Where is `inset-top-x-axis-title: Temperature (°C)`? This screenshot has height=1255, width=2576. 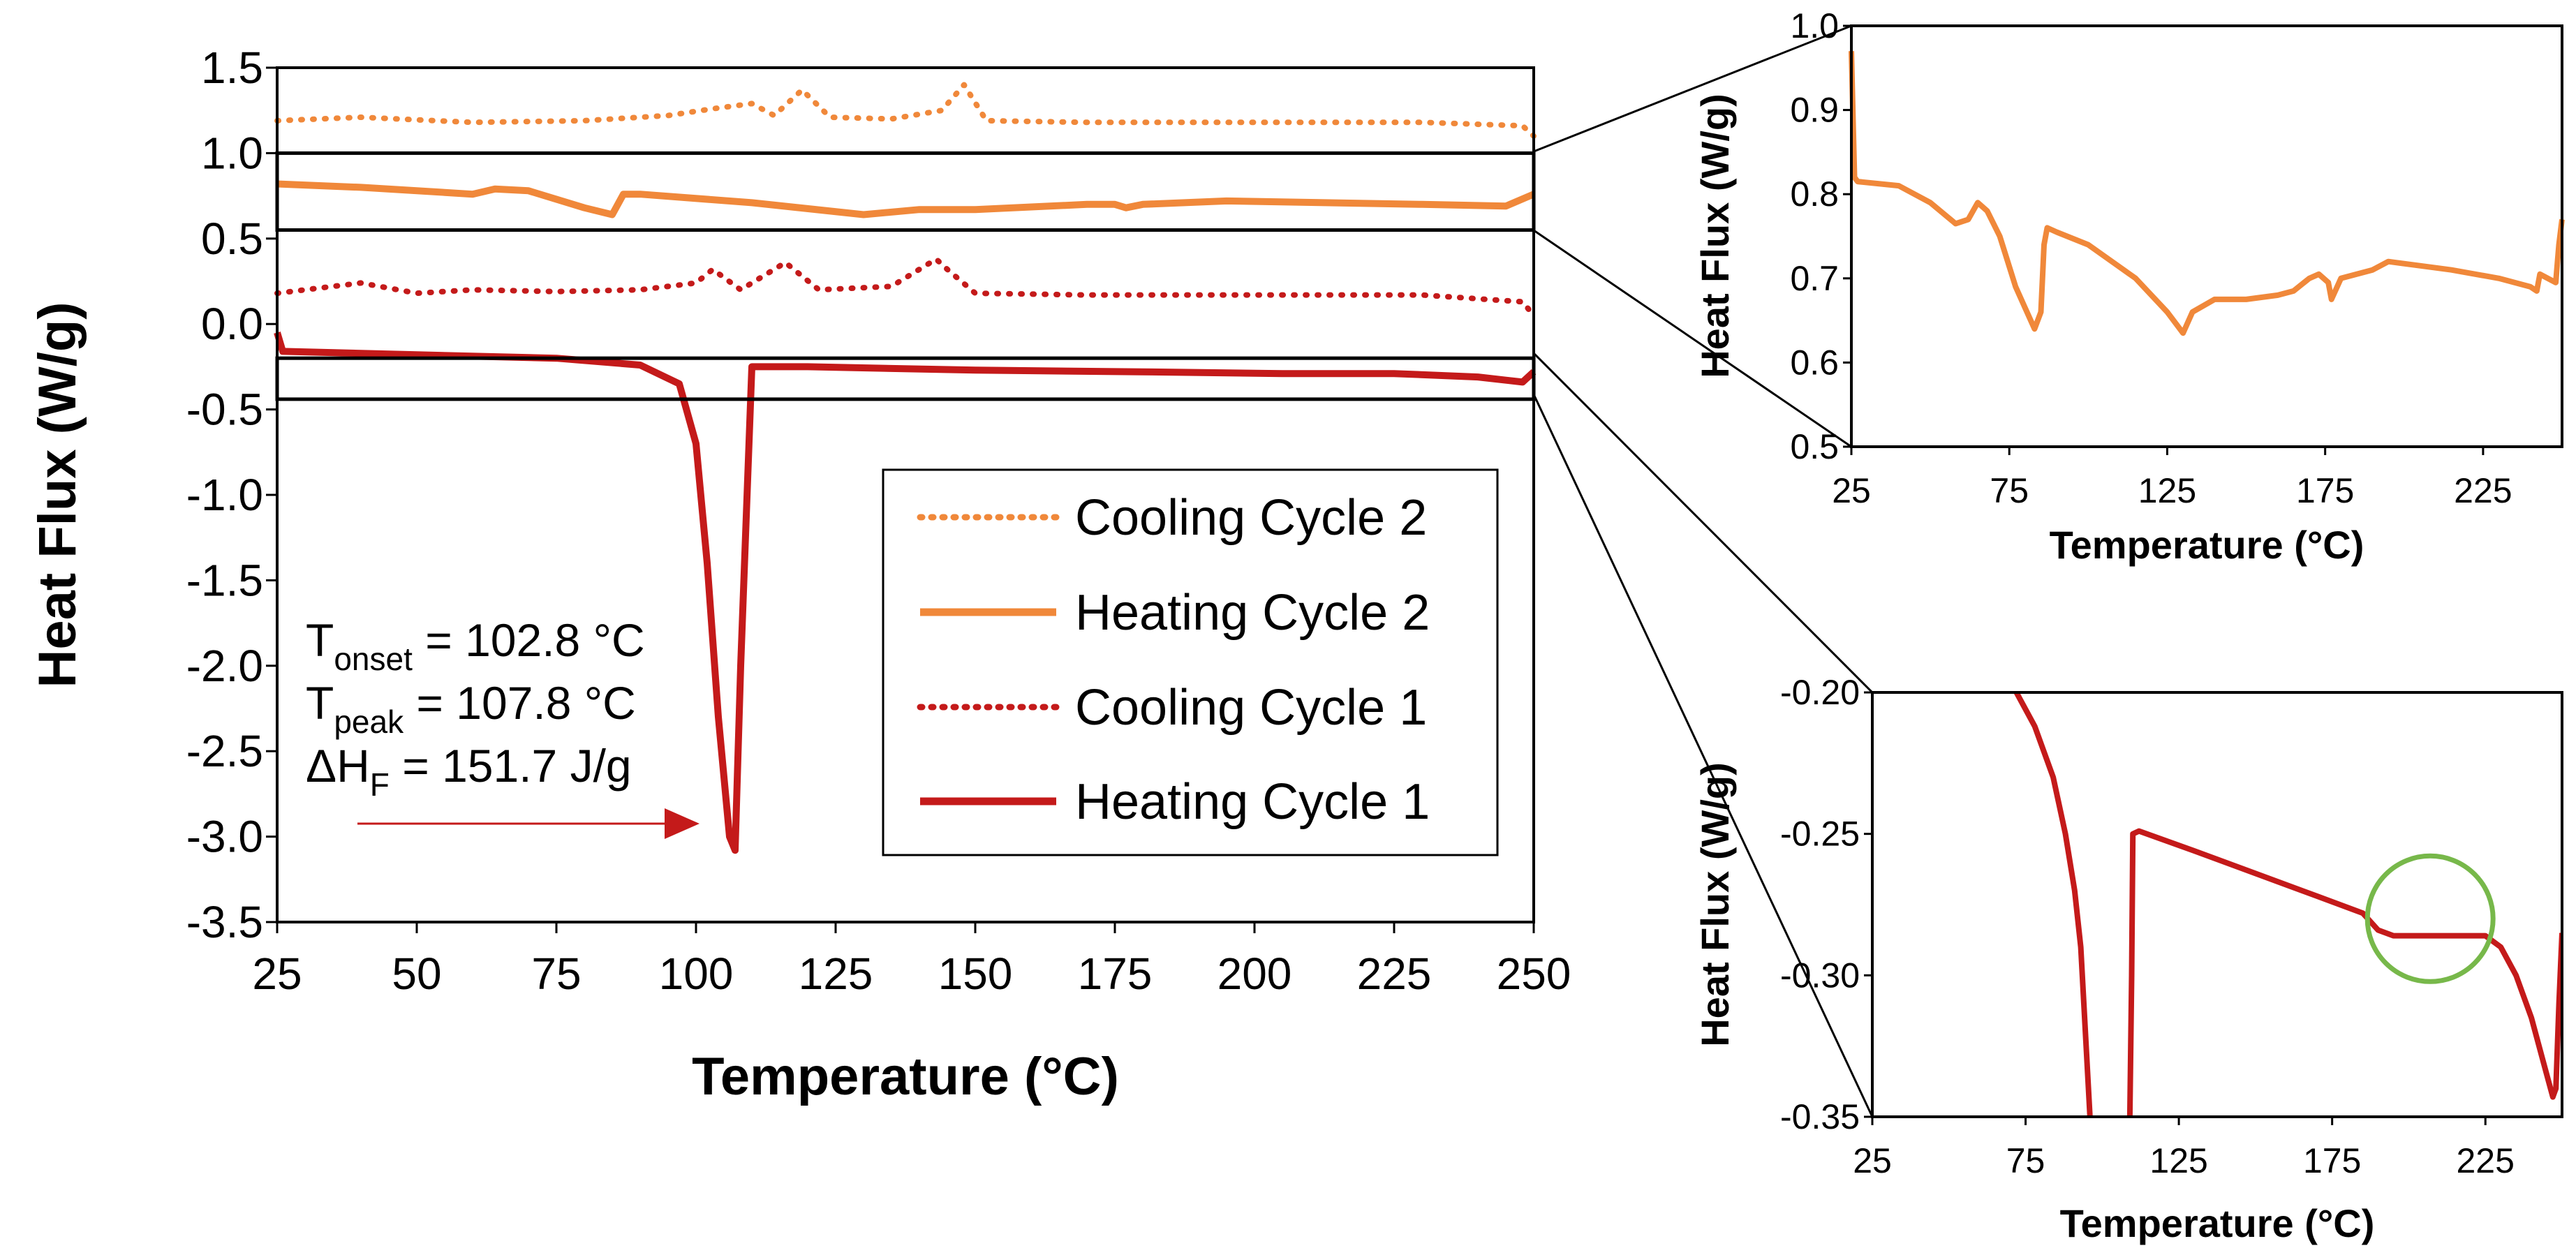 inset-top-x-axis-title: Temperature (°C) is located at coordinates (2207, 545).